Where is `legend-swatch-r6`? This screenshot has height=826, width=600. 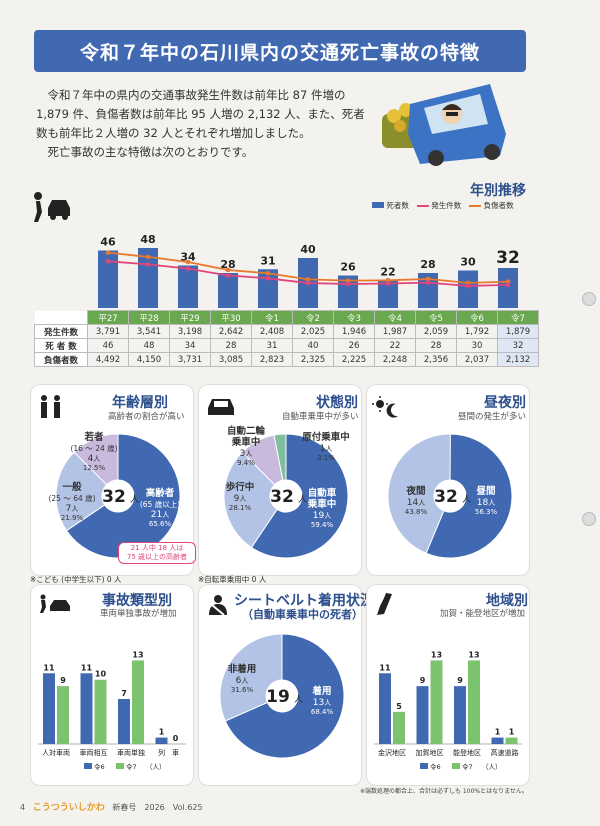 legend-swatch-r6 is located at coordinates (88, 766).